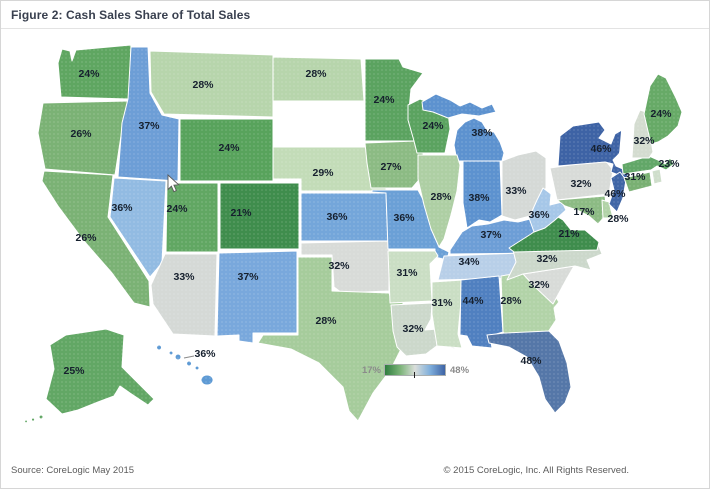 Image resolution: width=710 pixels, height=489 pixels. What do you see at coordinates (617, 192) in the screenshot?
I see `state-nj` at bounding box center [617, 192].